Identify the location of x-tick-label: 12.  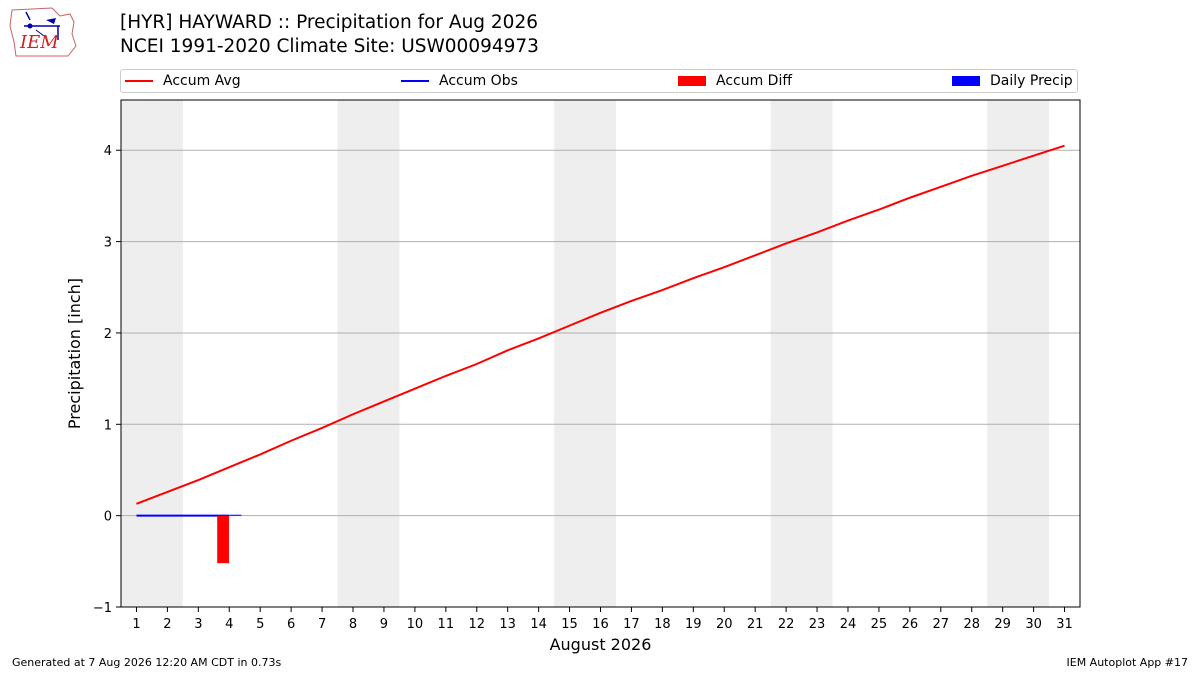
(476, 624).